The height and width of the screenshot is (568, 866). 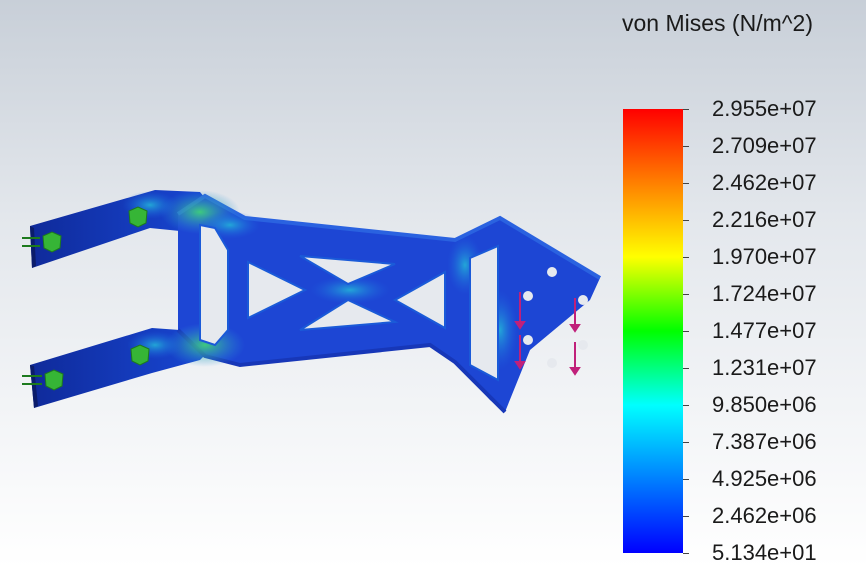 I want to click on legend-tick-label: 2.955e+07, so click(x=764, y=108).